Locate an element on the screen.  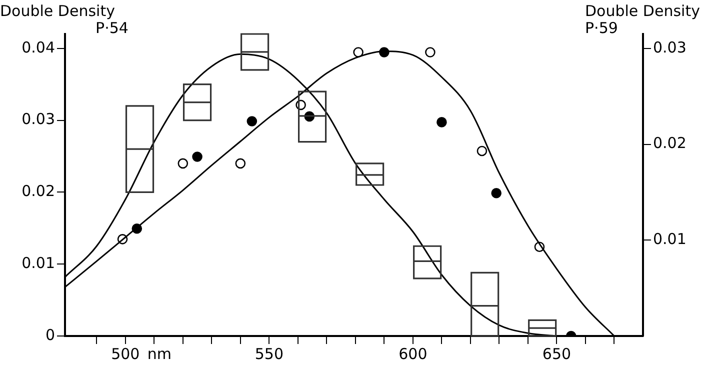
y2-tick-label: 0.03 is located at coordinates (669, 47).